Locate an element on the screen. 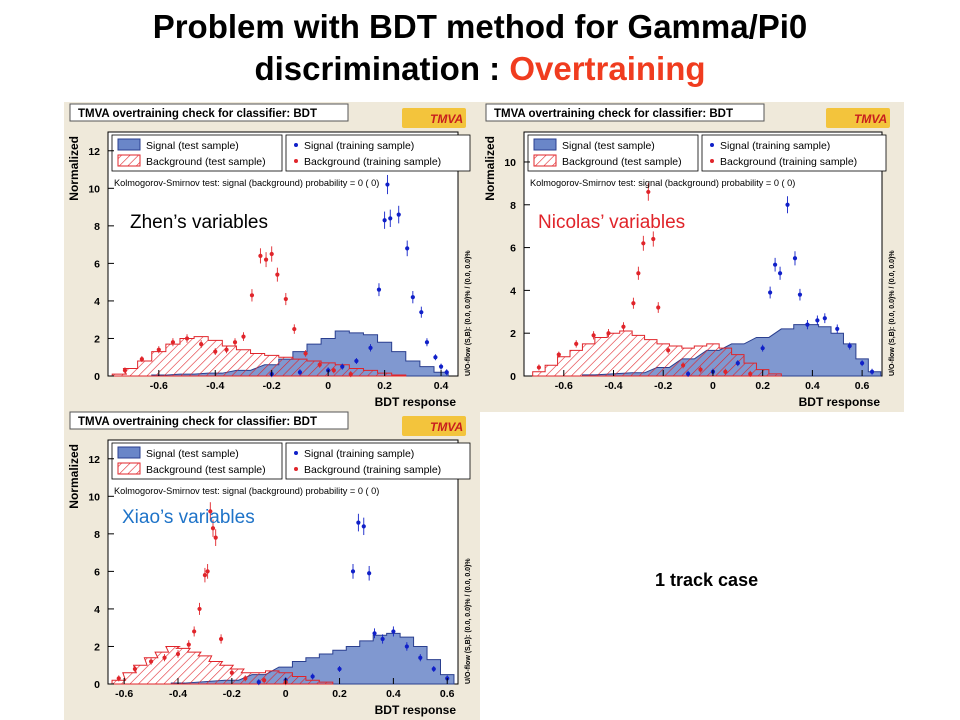  label-xiao-variables: Xiao’s variables is located at coordinates (188, 517).